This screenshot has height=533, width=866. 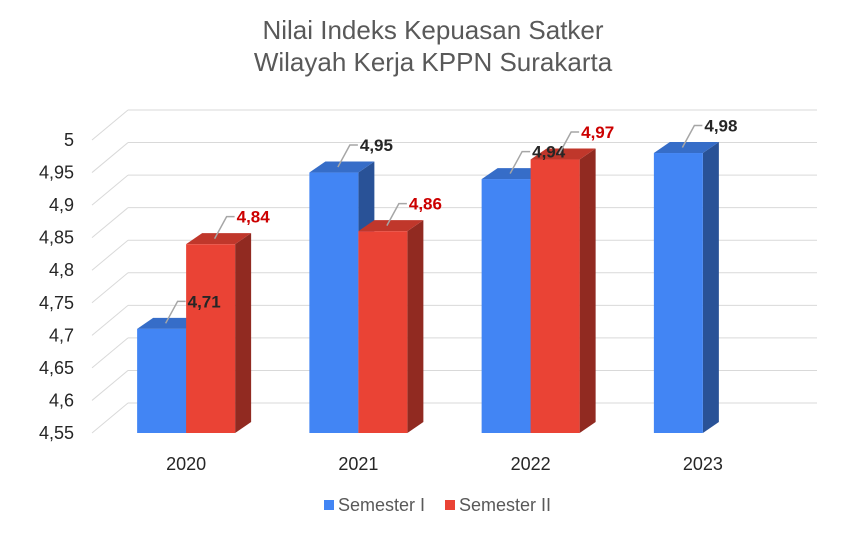 What do you see at coordinates (56, 173) in the screenshot?
I see `y-tick-label: 4,95` at bounding box center [56, 173].